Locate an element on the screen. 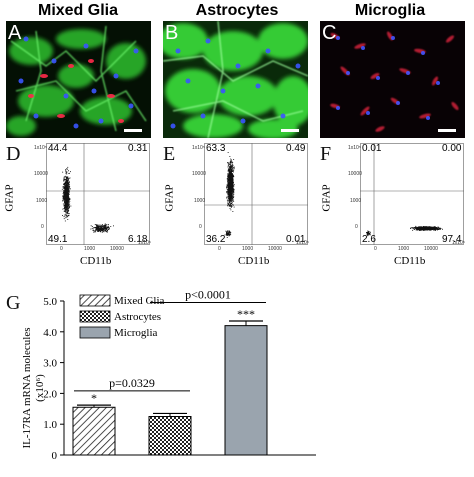 The image size is (474, 477). quadrant-lr: 0.01 is located at coordinates (296, 239).